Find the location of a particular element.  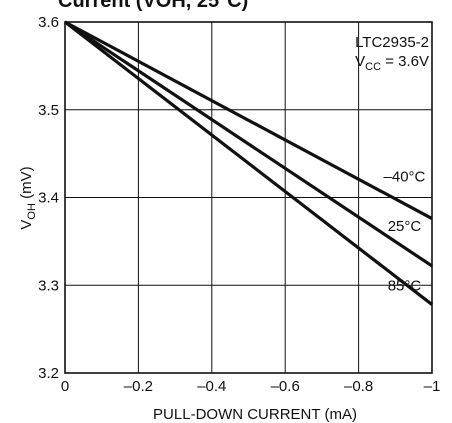

series-labels: –40°C 25°C 85°C is located at coordinates (405, 232).